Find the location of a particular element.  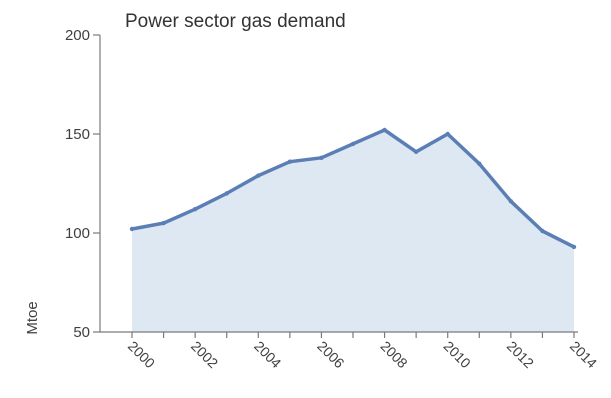

data-point-2005 is located at coordinates (290, 161).